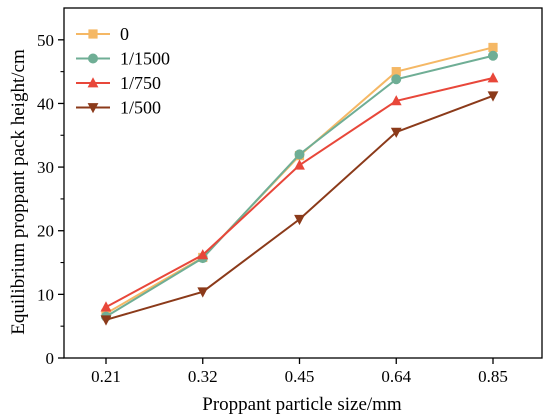 The image size is (550, 419). Describe the element at coordinates (203, 376) in the screenshot. I see `x-tick-label: 0.32` at that location.